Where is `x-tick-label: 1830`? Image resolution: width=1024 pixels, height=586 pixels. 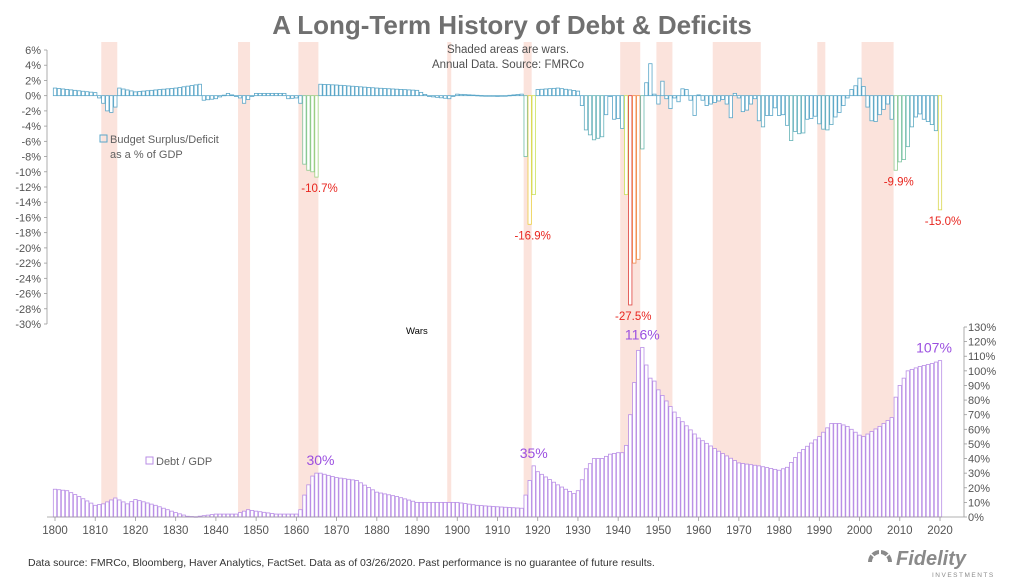
x-tick-label: 1830 is located at coordinates (176, 531).